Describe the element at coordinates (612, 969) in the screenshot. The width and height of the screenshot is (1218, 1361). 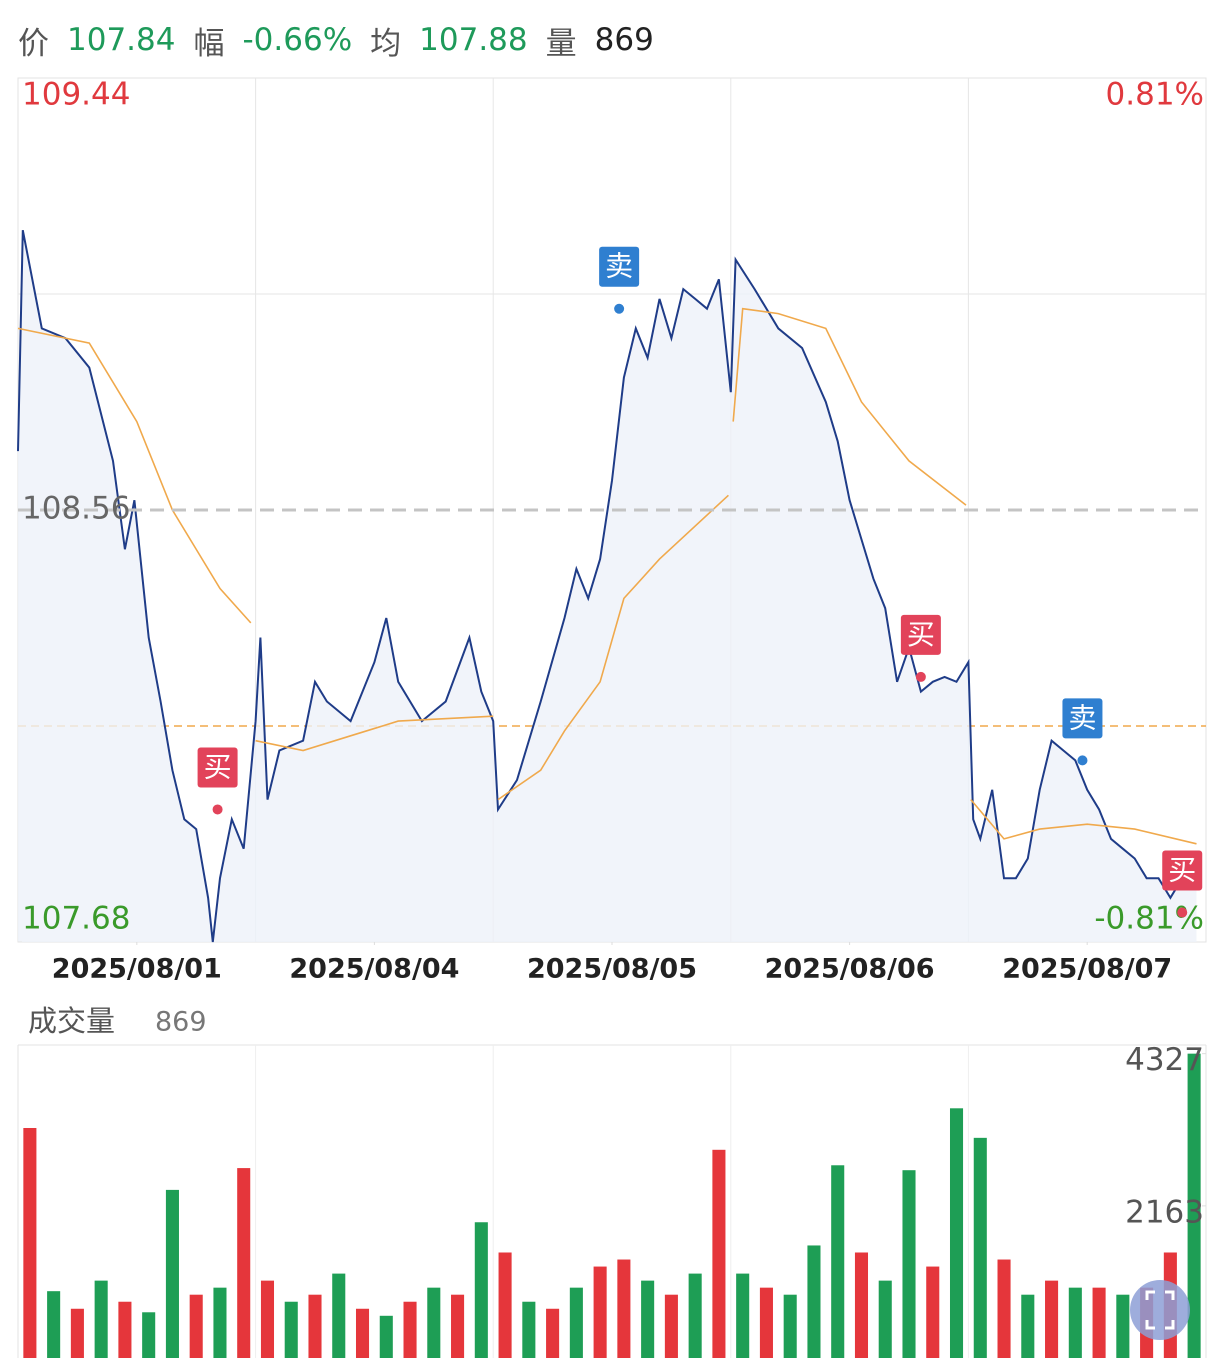
I see `x-tick-label: 2025/08/05` at that location.